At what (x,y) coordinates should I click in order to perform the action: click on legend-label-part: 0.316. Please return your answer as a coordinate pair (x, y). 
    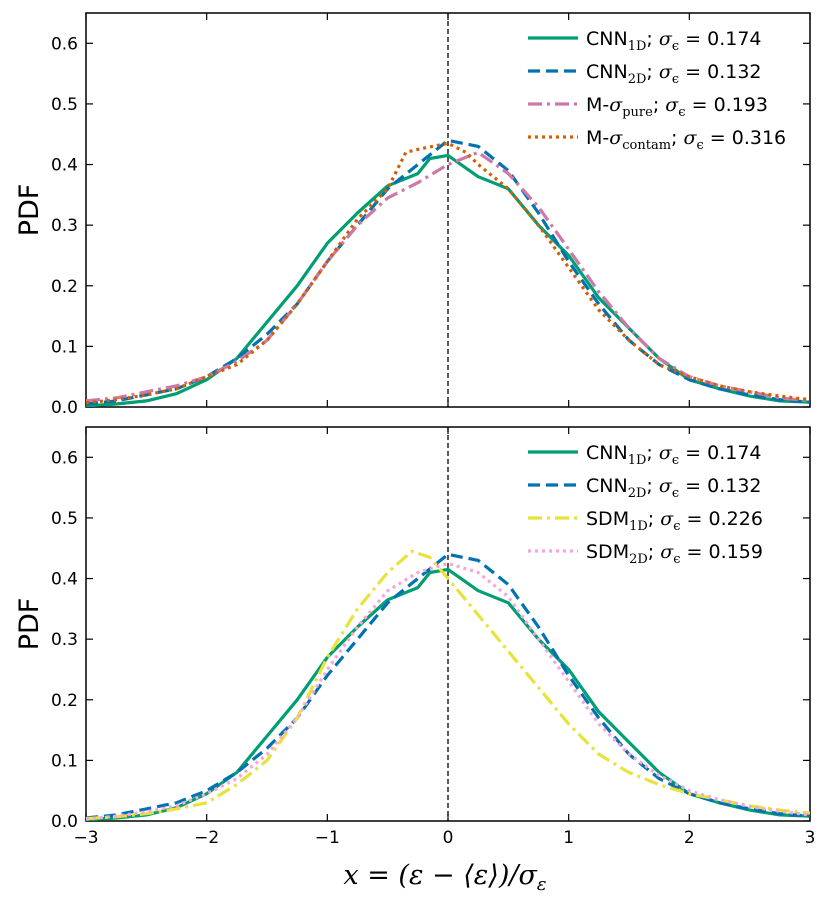
    Looking at the image, I should click on (759, 138).